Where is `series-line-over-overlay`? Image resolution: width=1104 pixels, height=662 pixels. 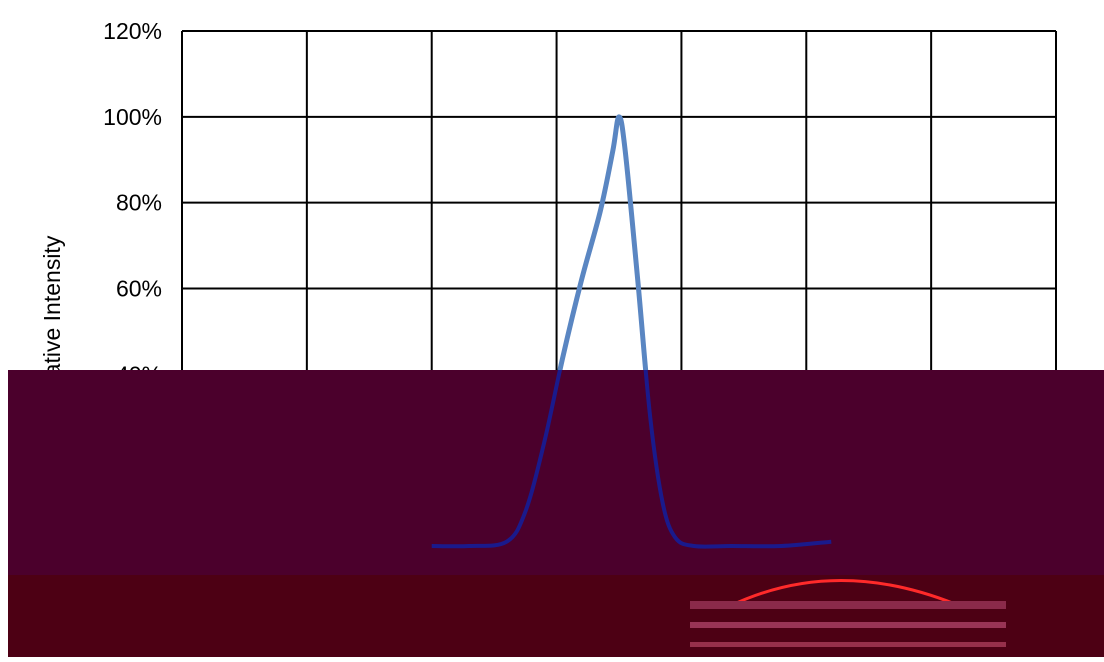 series-line-over-overlay is located at coordinates (631, 459).